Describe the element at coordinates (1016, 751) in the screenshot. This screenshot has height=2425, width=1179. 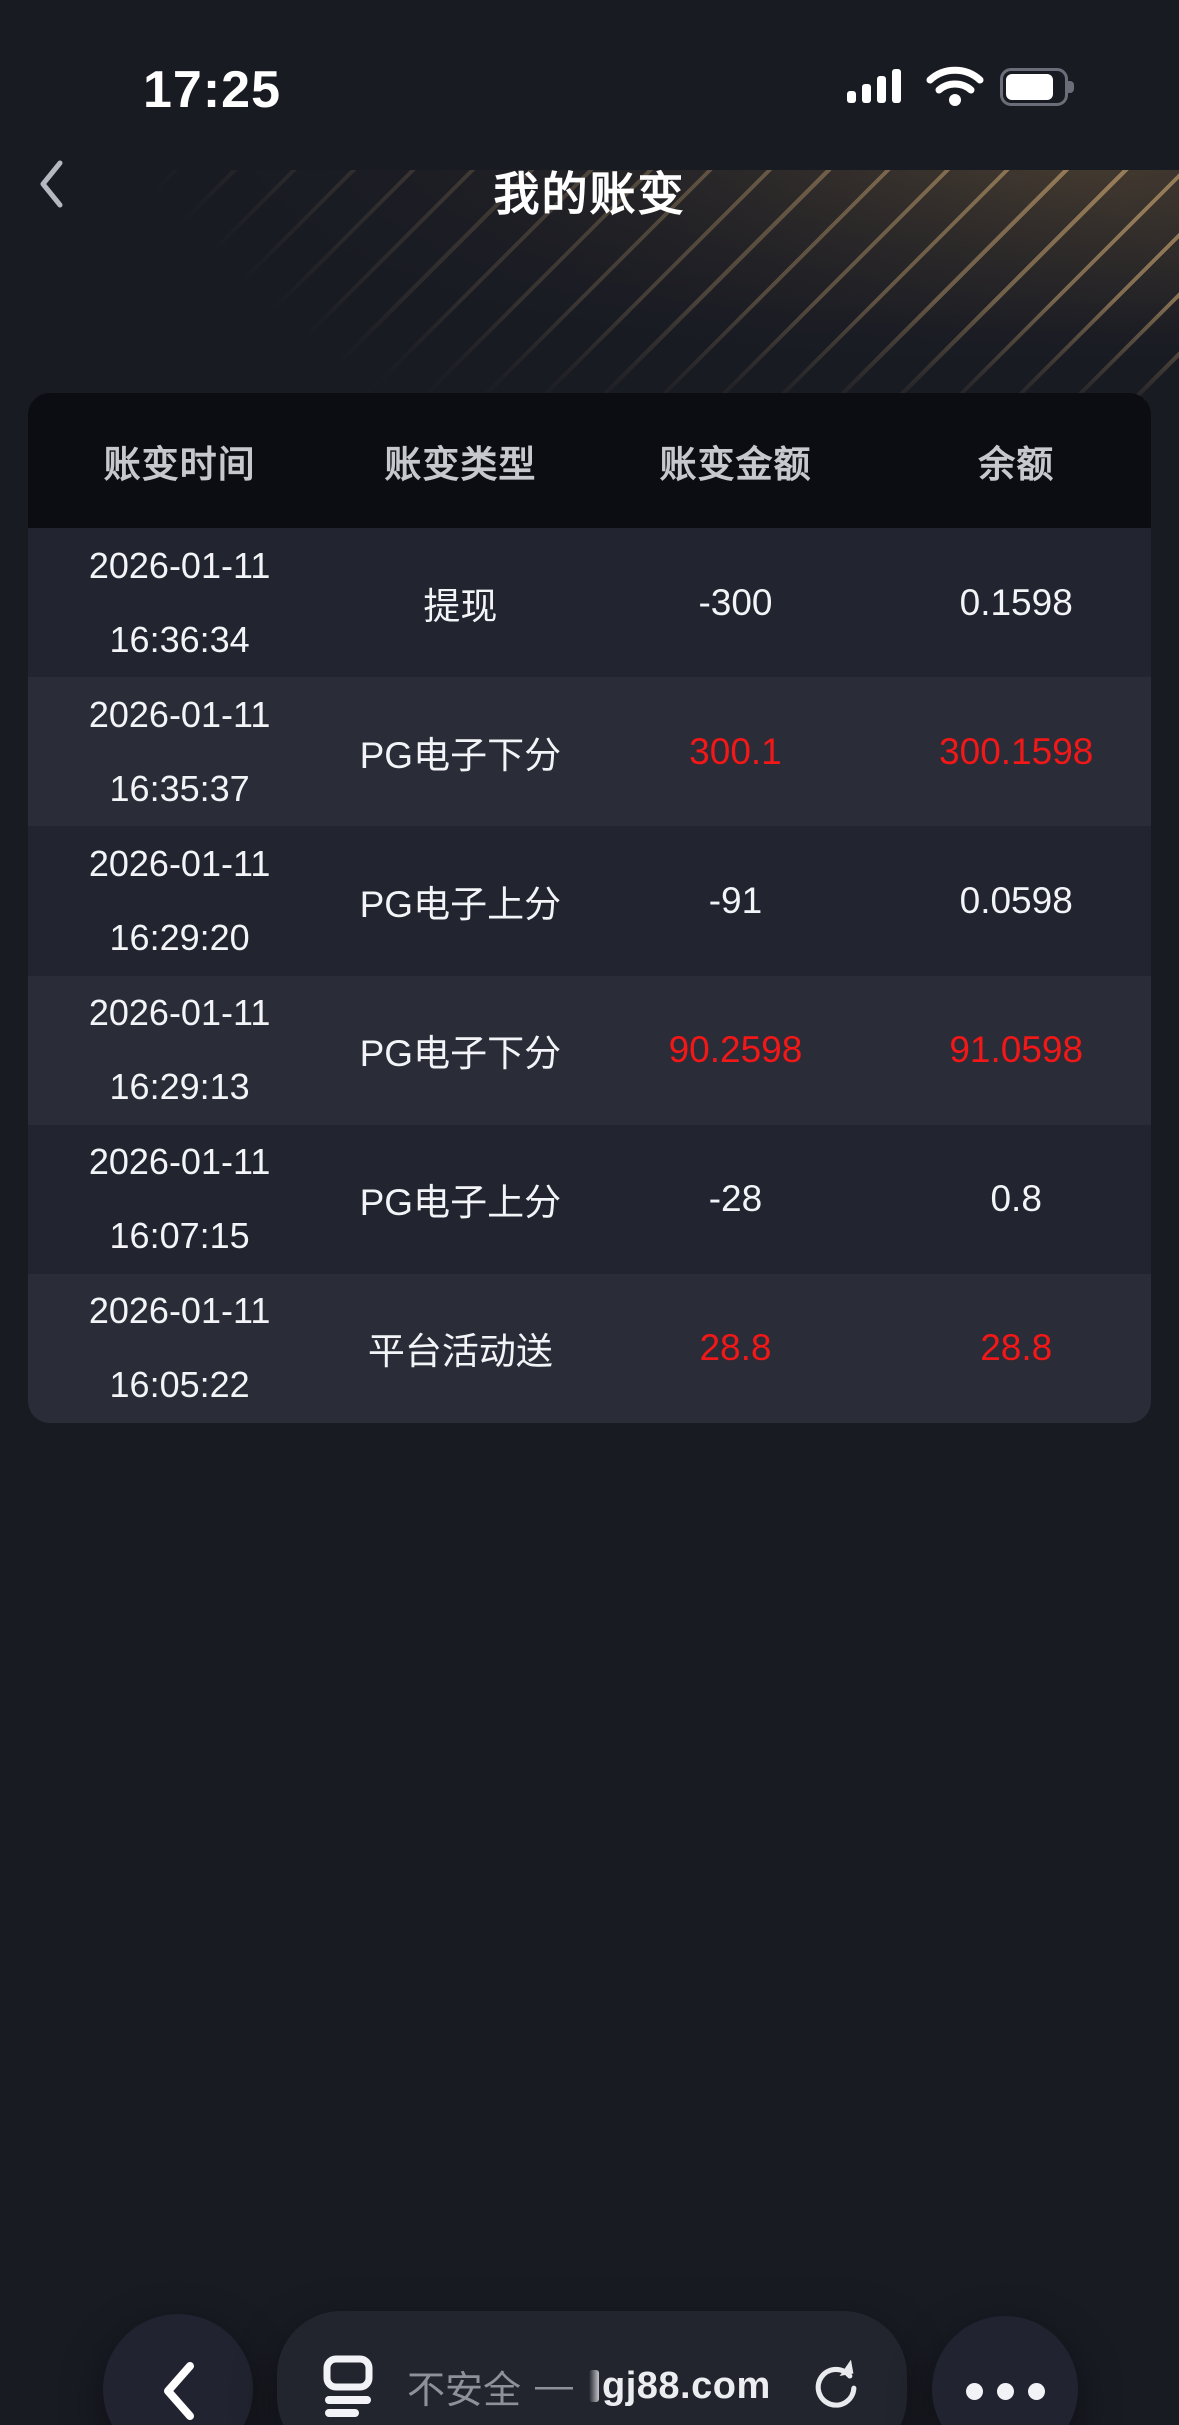
I see `cell-balance: 300.1598` at that location.